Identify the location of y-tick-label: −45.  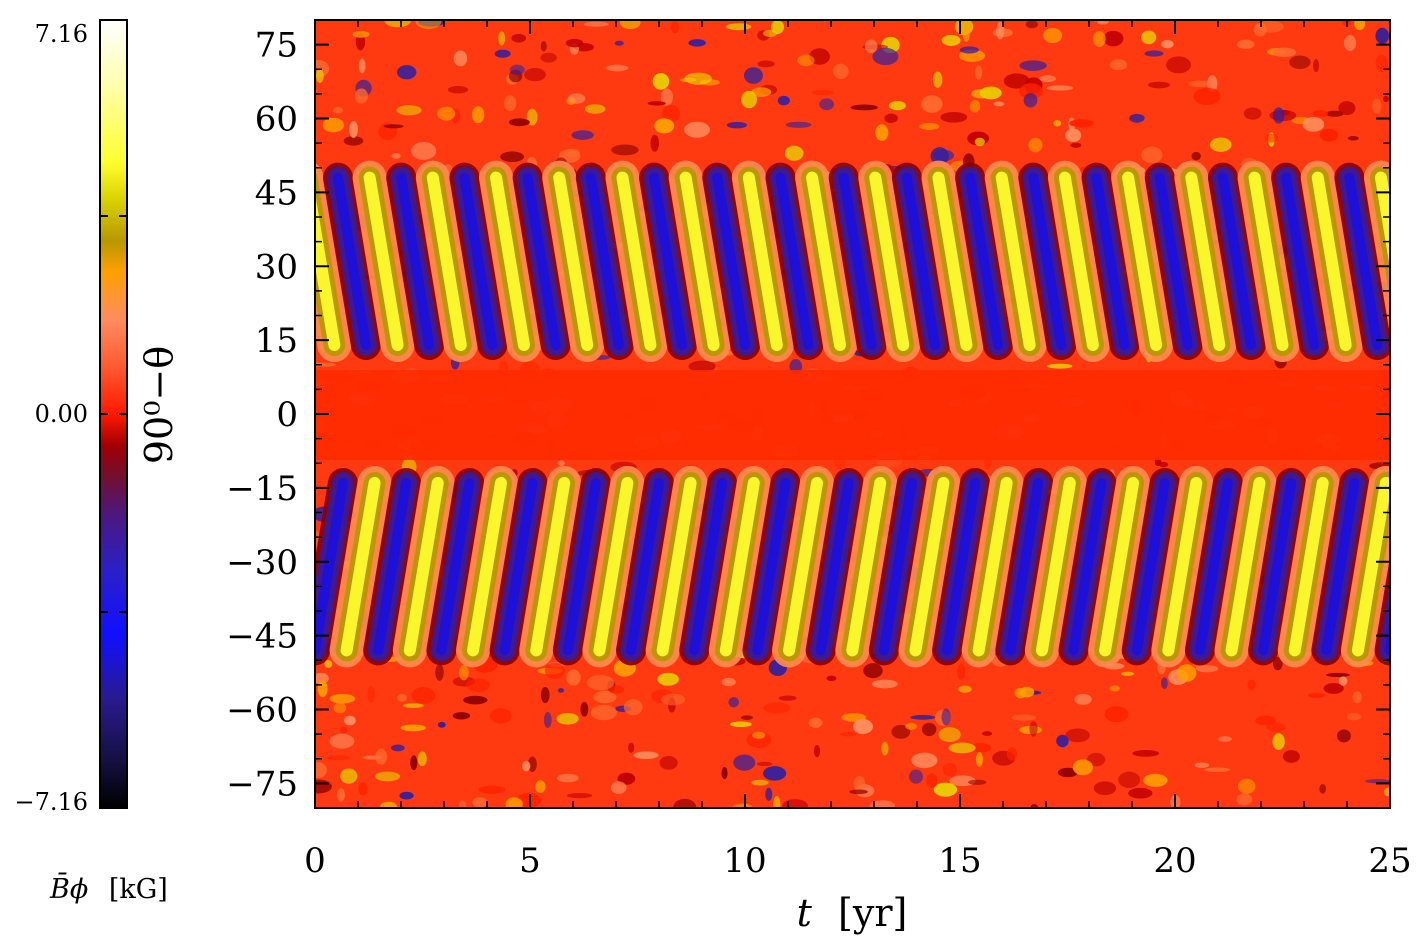
(262, 637).